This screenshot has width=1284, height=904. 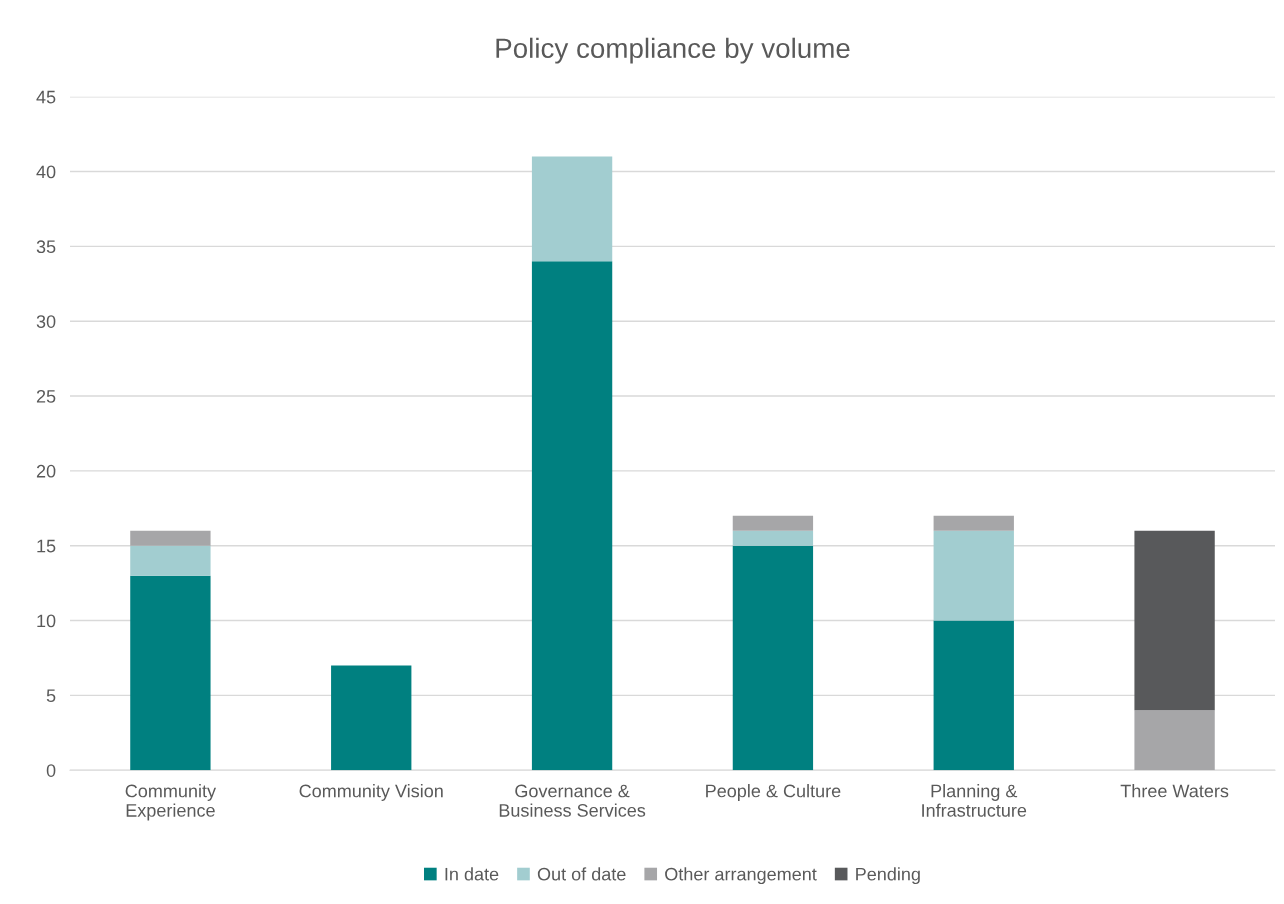 What do you see at coordinates (572, 800) in the screenshot?
I see `x-tick-label: Governance & Business Services` at bounding box center [572, 800].